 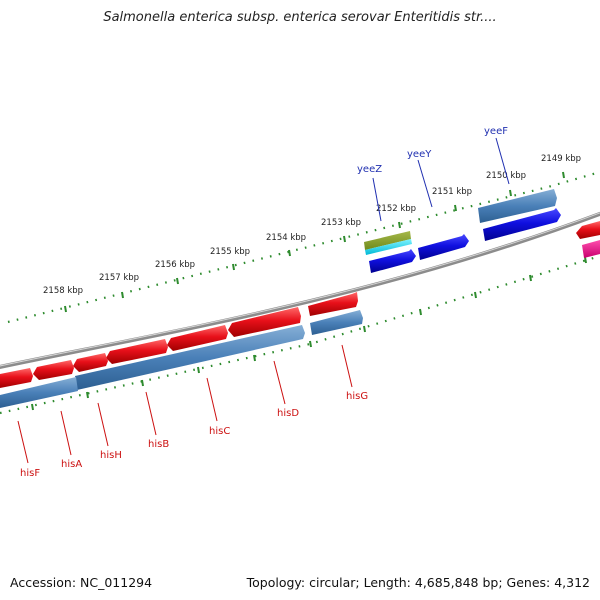 I want to click on label-line-hisD, so click(x=279, y=382).